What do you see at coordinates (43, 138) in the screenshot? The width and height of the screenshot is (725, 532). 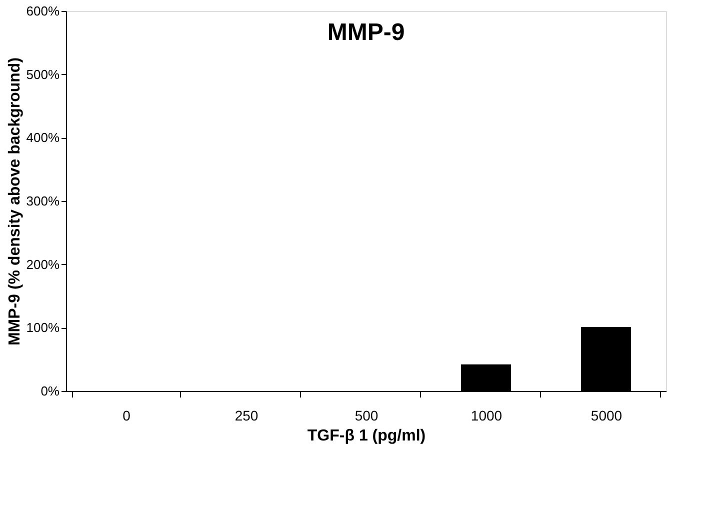 I see `y-tick-label: 400%` at bounding box center [43, 138].